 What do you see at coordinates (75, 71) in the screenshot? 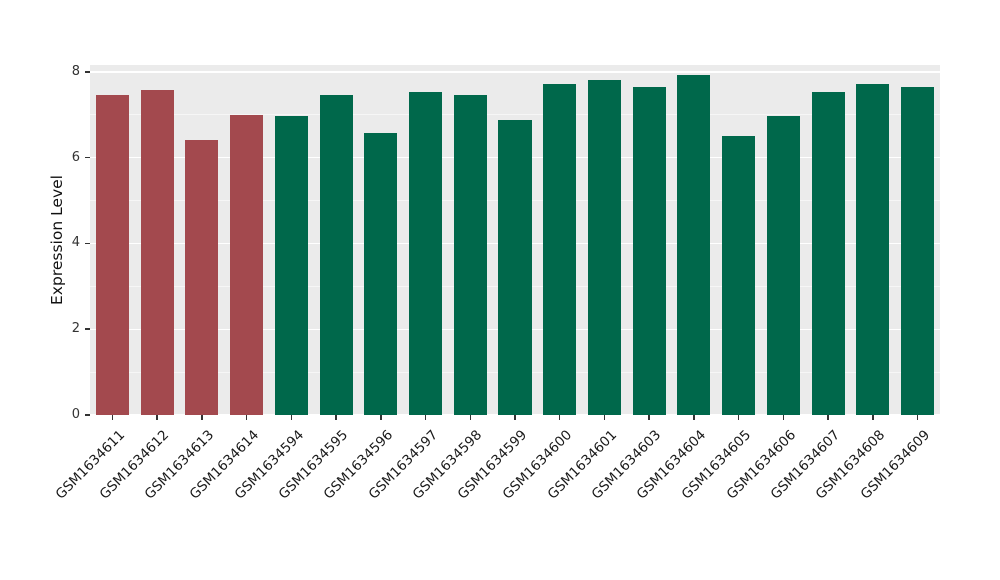
I see `y-tick-label: 8` at bounding box center [75, 71].